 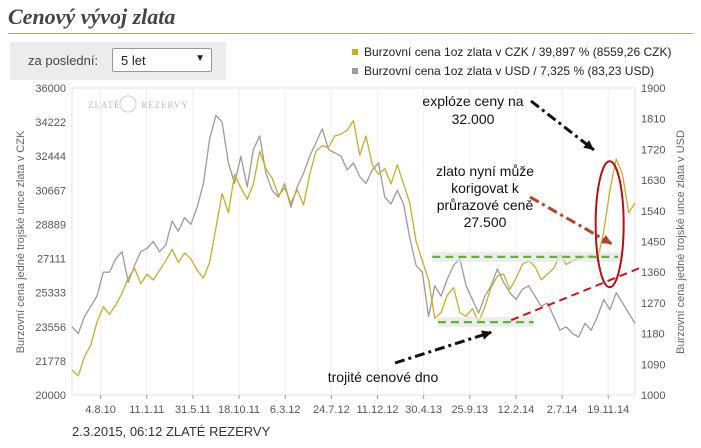 I want to click on y-right-tick-label: 1090, so click(x=653, y=365).